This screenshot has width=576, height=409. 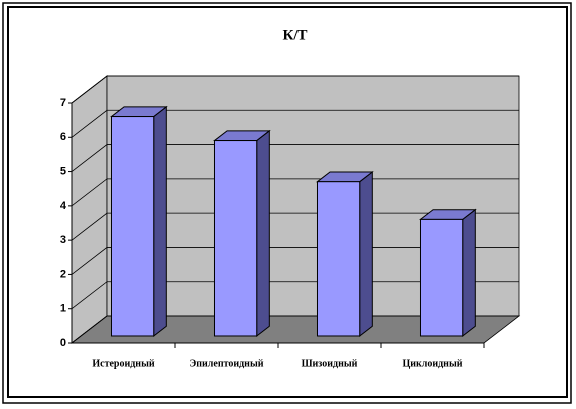 What do you see at coordinates (63, 309) in the screenshot?
I see `y-tick-label: 1` at bounding box center [63, 309].